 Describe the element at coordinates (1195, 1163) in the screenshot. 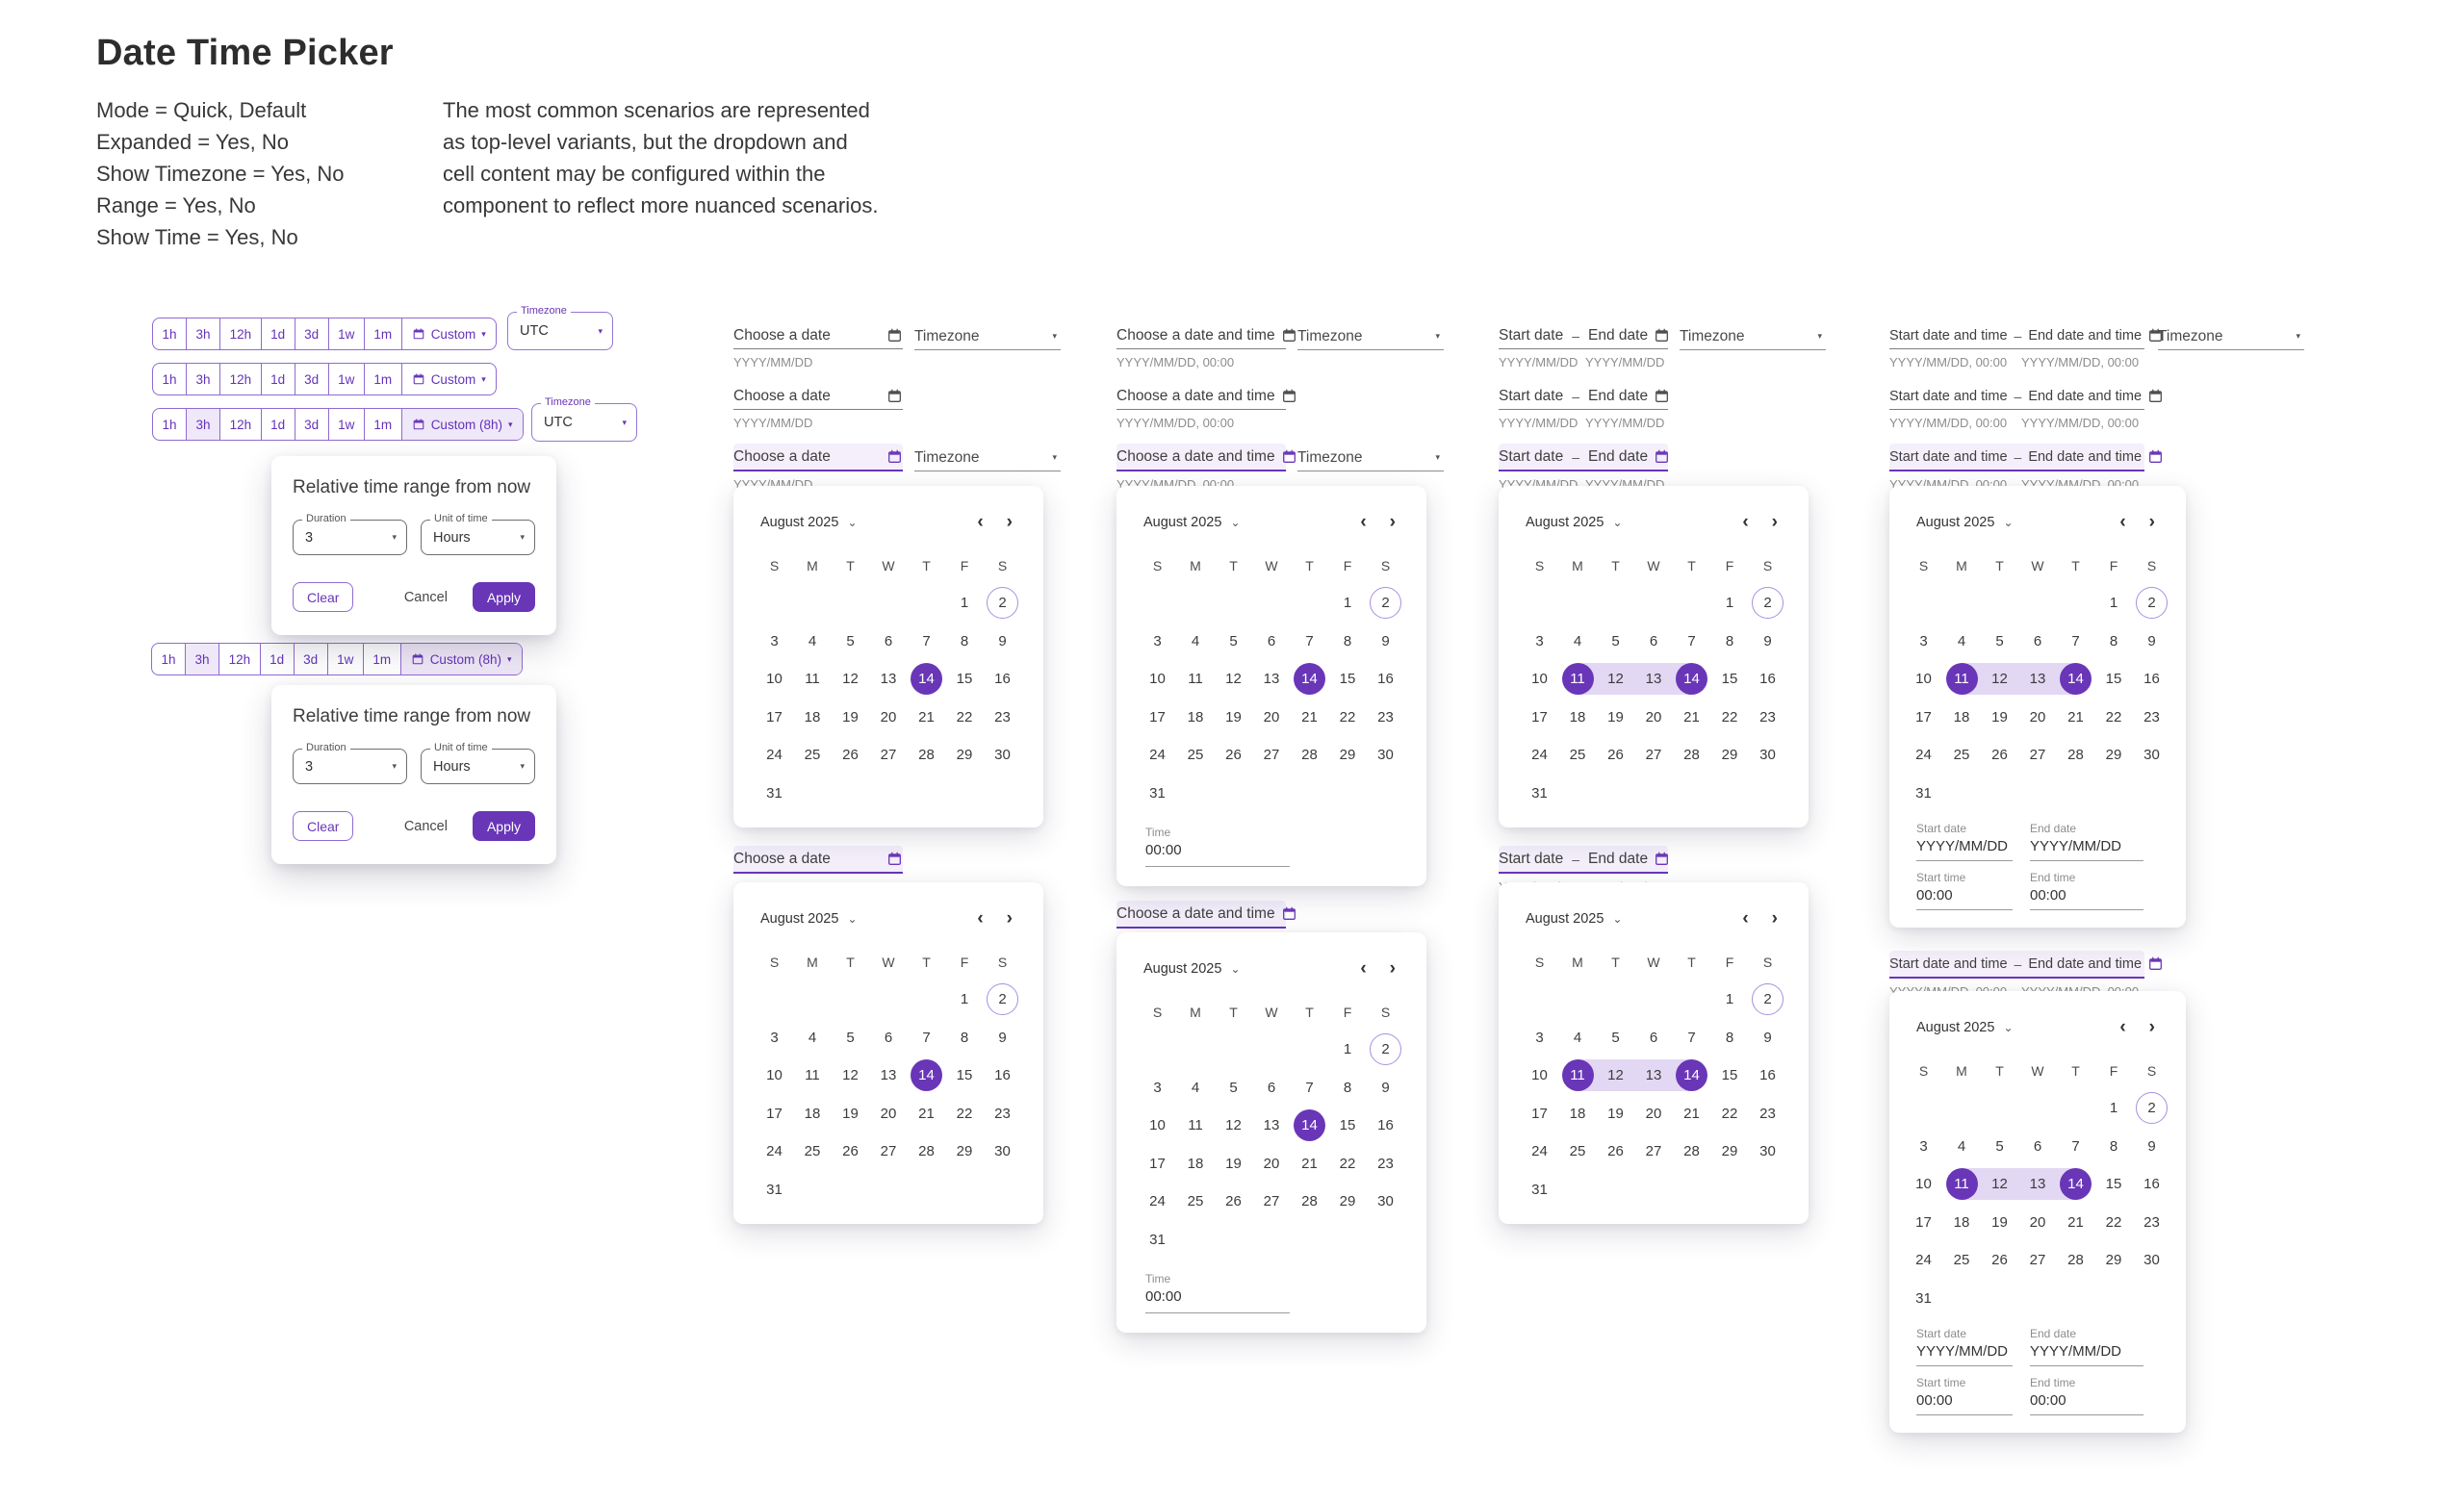

I see `calendar-day: 18` at that location.